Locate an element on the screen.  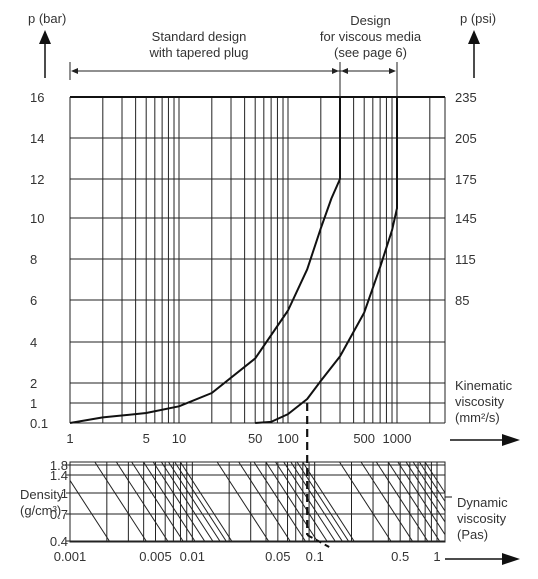
right-axis-title: p (psi) is located at coordinates (478, 18).